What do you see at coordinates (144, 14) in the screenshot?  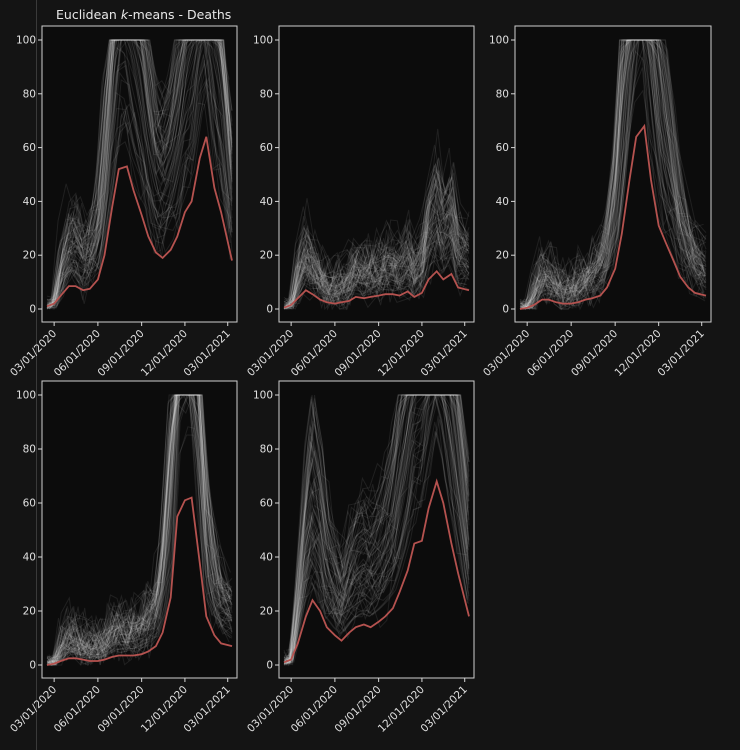 I see `figure-title: Euclidean k-means - Deaths` at bounding box center [144, 14].